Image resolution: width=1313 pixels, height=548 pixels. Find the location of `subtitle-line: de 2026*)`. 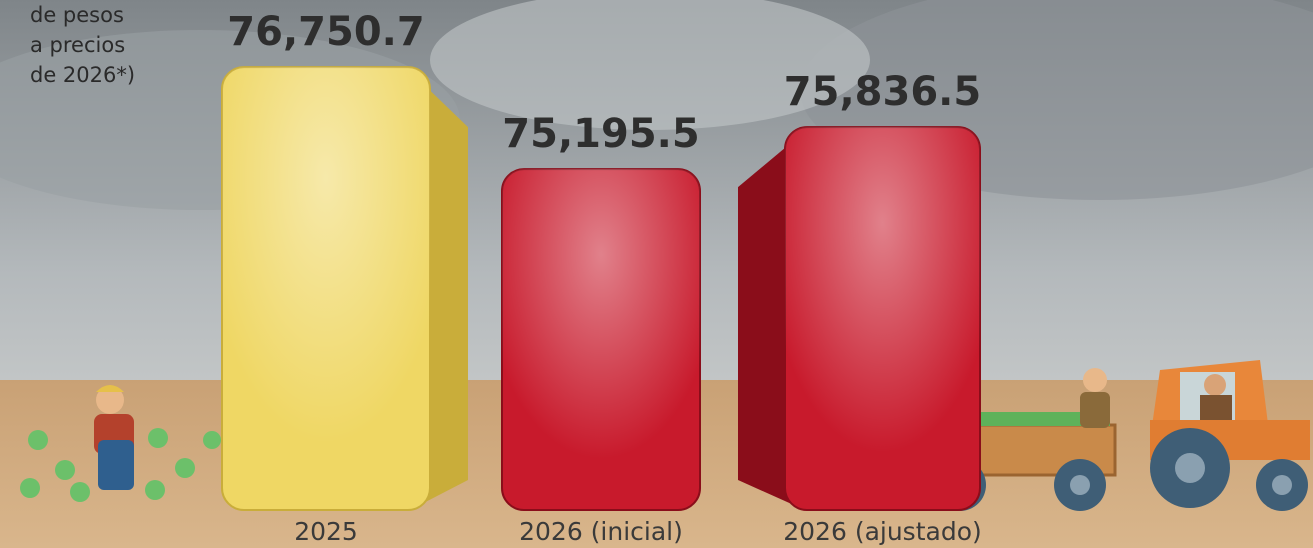

subtitle-line: de 2026*) is located at coordinates (82, 75).